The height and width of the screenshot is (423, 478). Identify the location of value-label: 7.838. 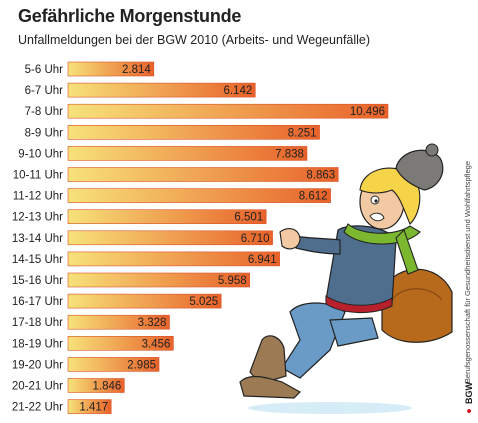
(289, 154).